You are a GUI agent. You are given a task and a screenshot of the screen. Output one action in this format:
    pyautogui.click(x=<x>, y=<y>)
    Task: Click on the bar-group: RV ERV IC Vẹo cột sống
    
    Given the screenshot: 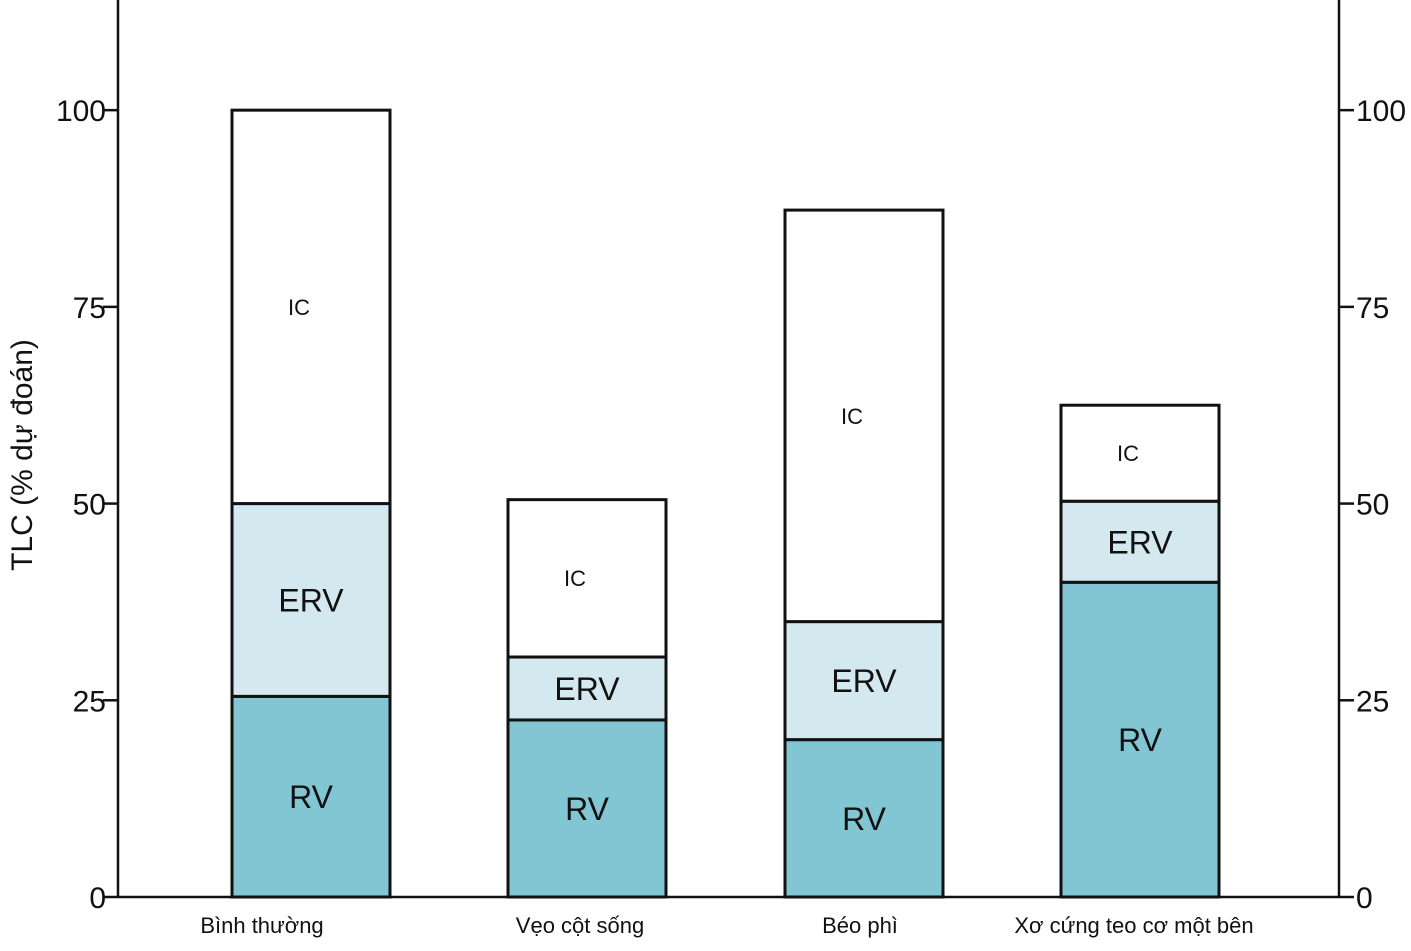 What is the action you would take?
    pyautogui.click(x=587, y=718)
    